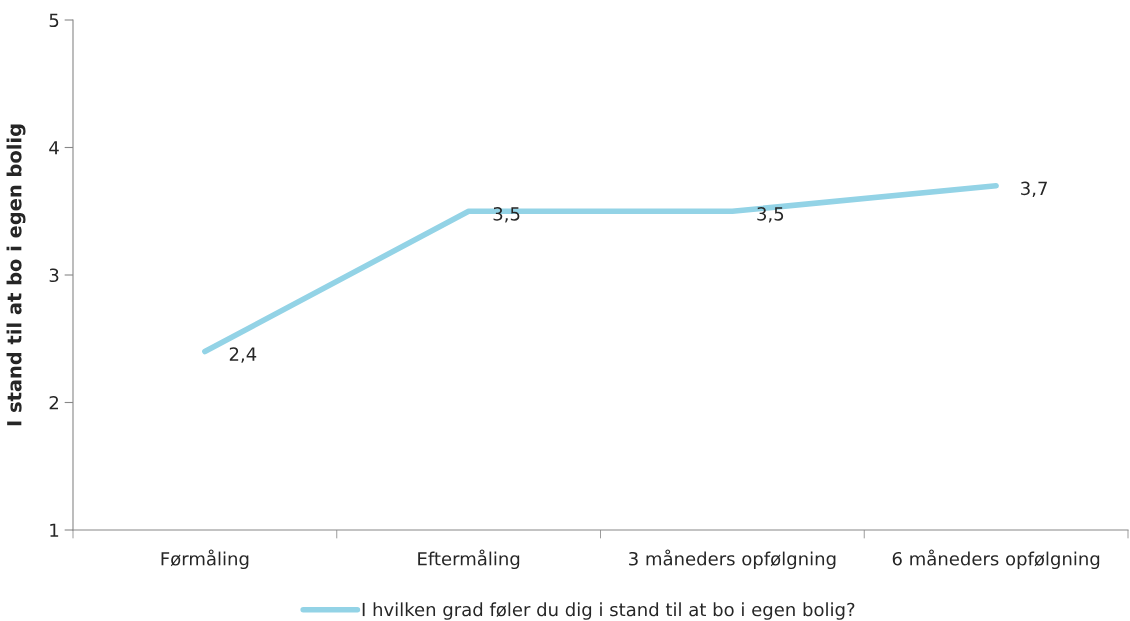  What do you see at coordinates (205, 559) in the screenshot?
I see `x-tick-label: Førmåling` at bounding box center [205, 559].